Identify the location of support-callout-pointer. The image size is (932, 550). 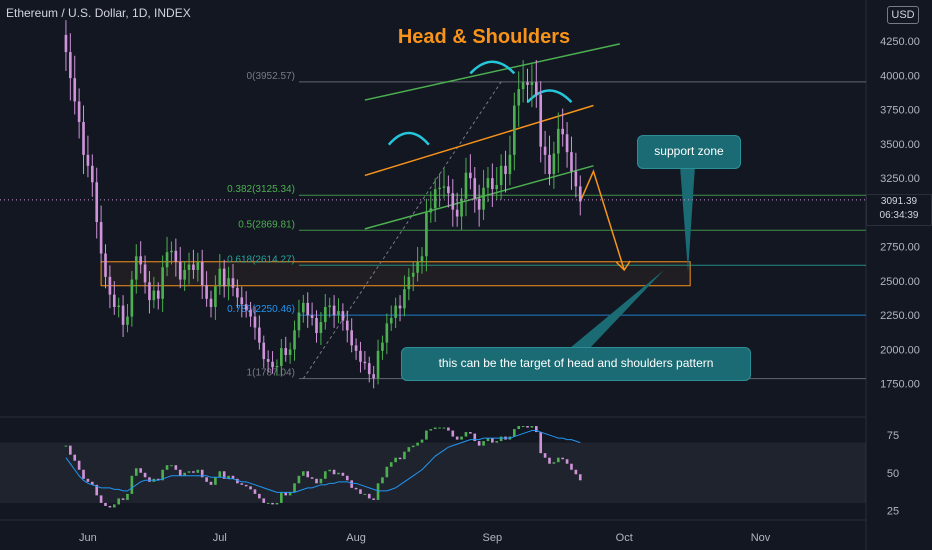
(687, 219).